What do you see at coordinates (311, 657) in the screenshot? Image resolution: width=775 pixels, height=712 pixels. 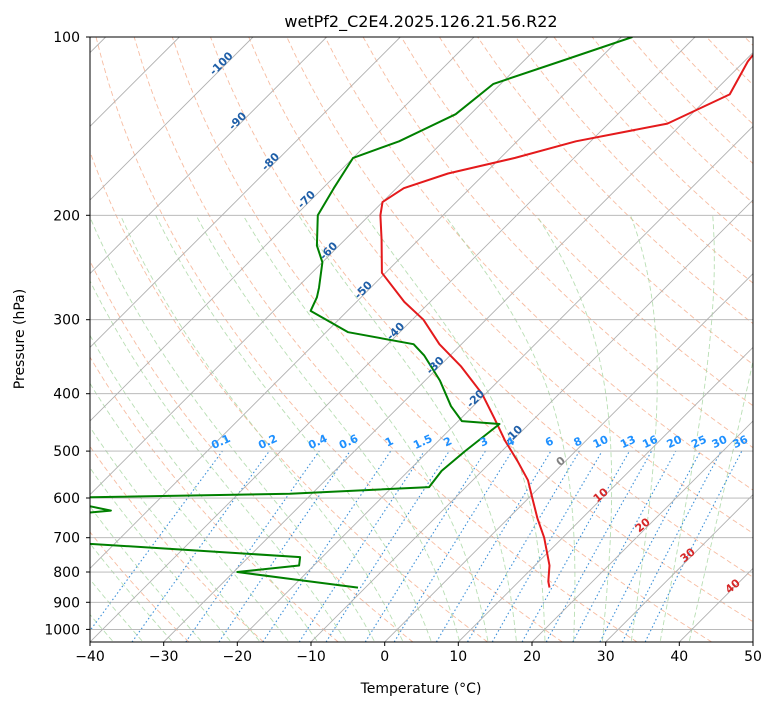 I see `x-tick-label: −10` at bounding box center [311, 657].